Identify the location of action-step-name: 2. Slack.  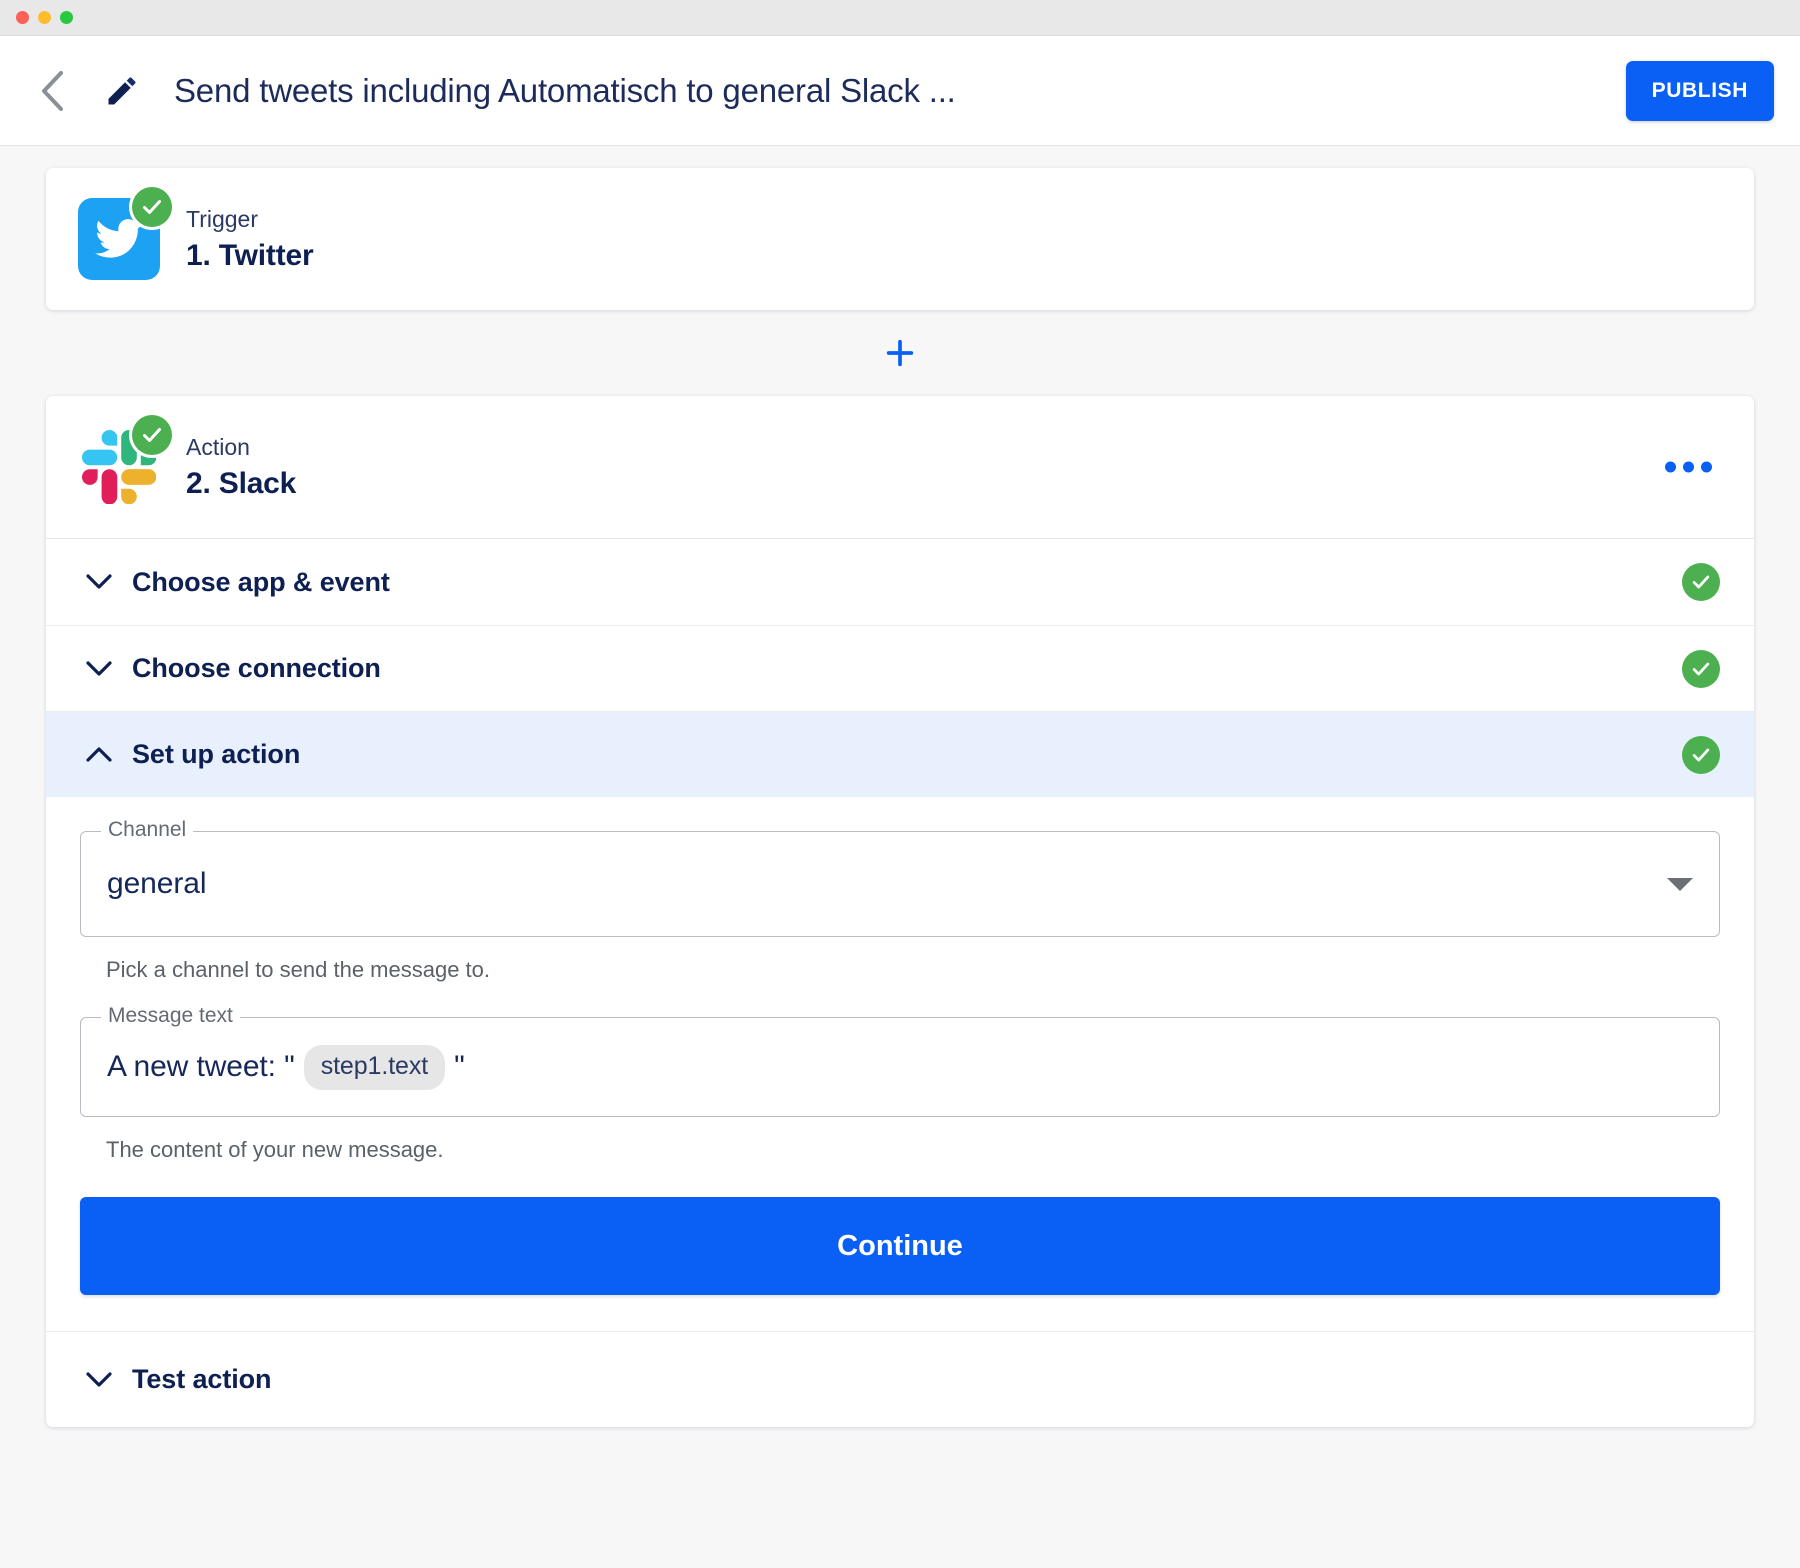
(241, 484).